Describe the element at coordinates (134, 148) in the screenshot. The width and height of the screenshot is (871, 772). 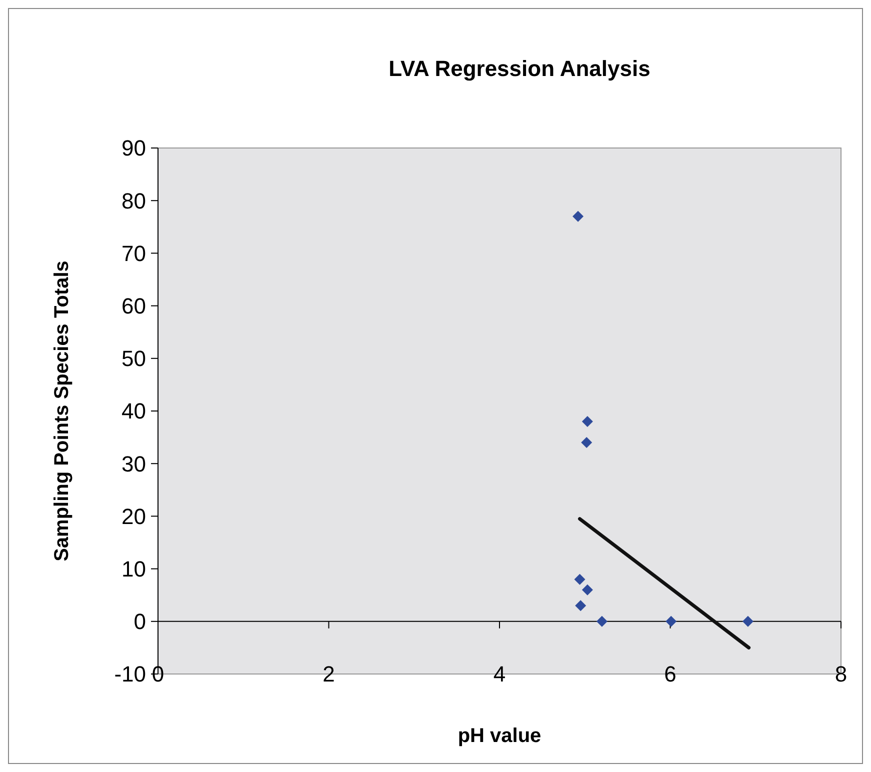
I see `y-tick-label: 90` at that location.